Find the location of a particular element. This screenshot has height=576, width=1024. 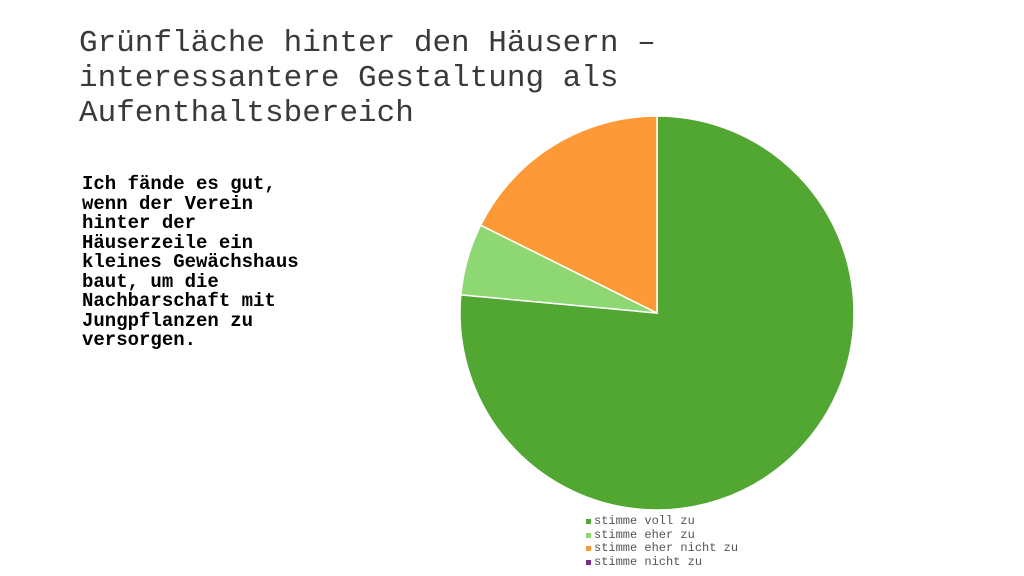

legend-label: stimme nicht zu is located at coordinates (648, 561).